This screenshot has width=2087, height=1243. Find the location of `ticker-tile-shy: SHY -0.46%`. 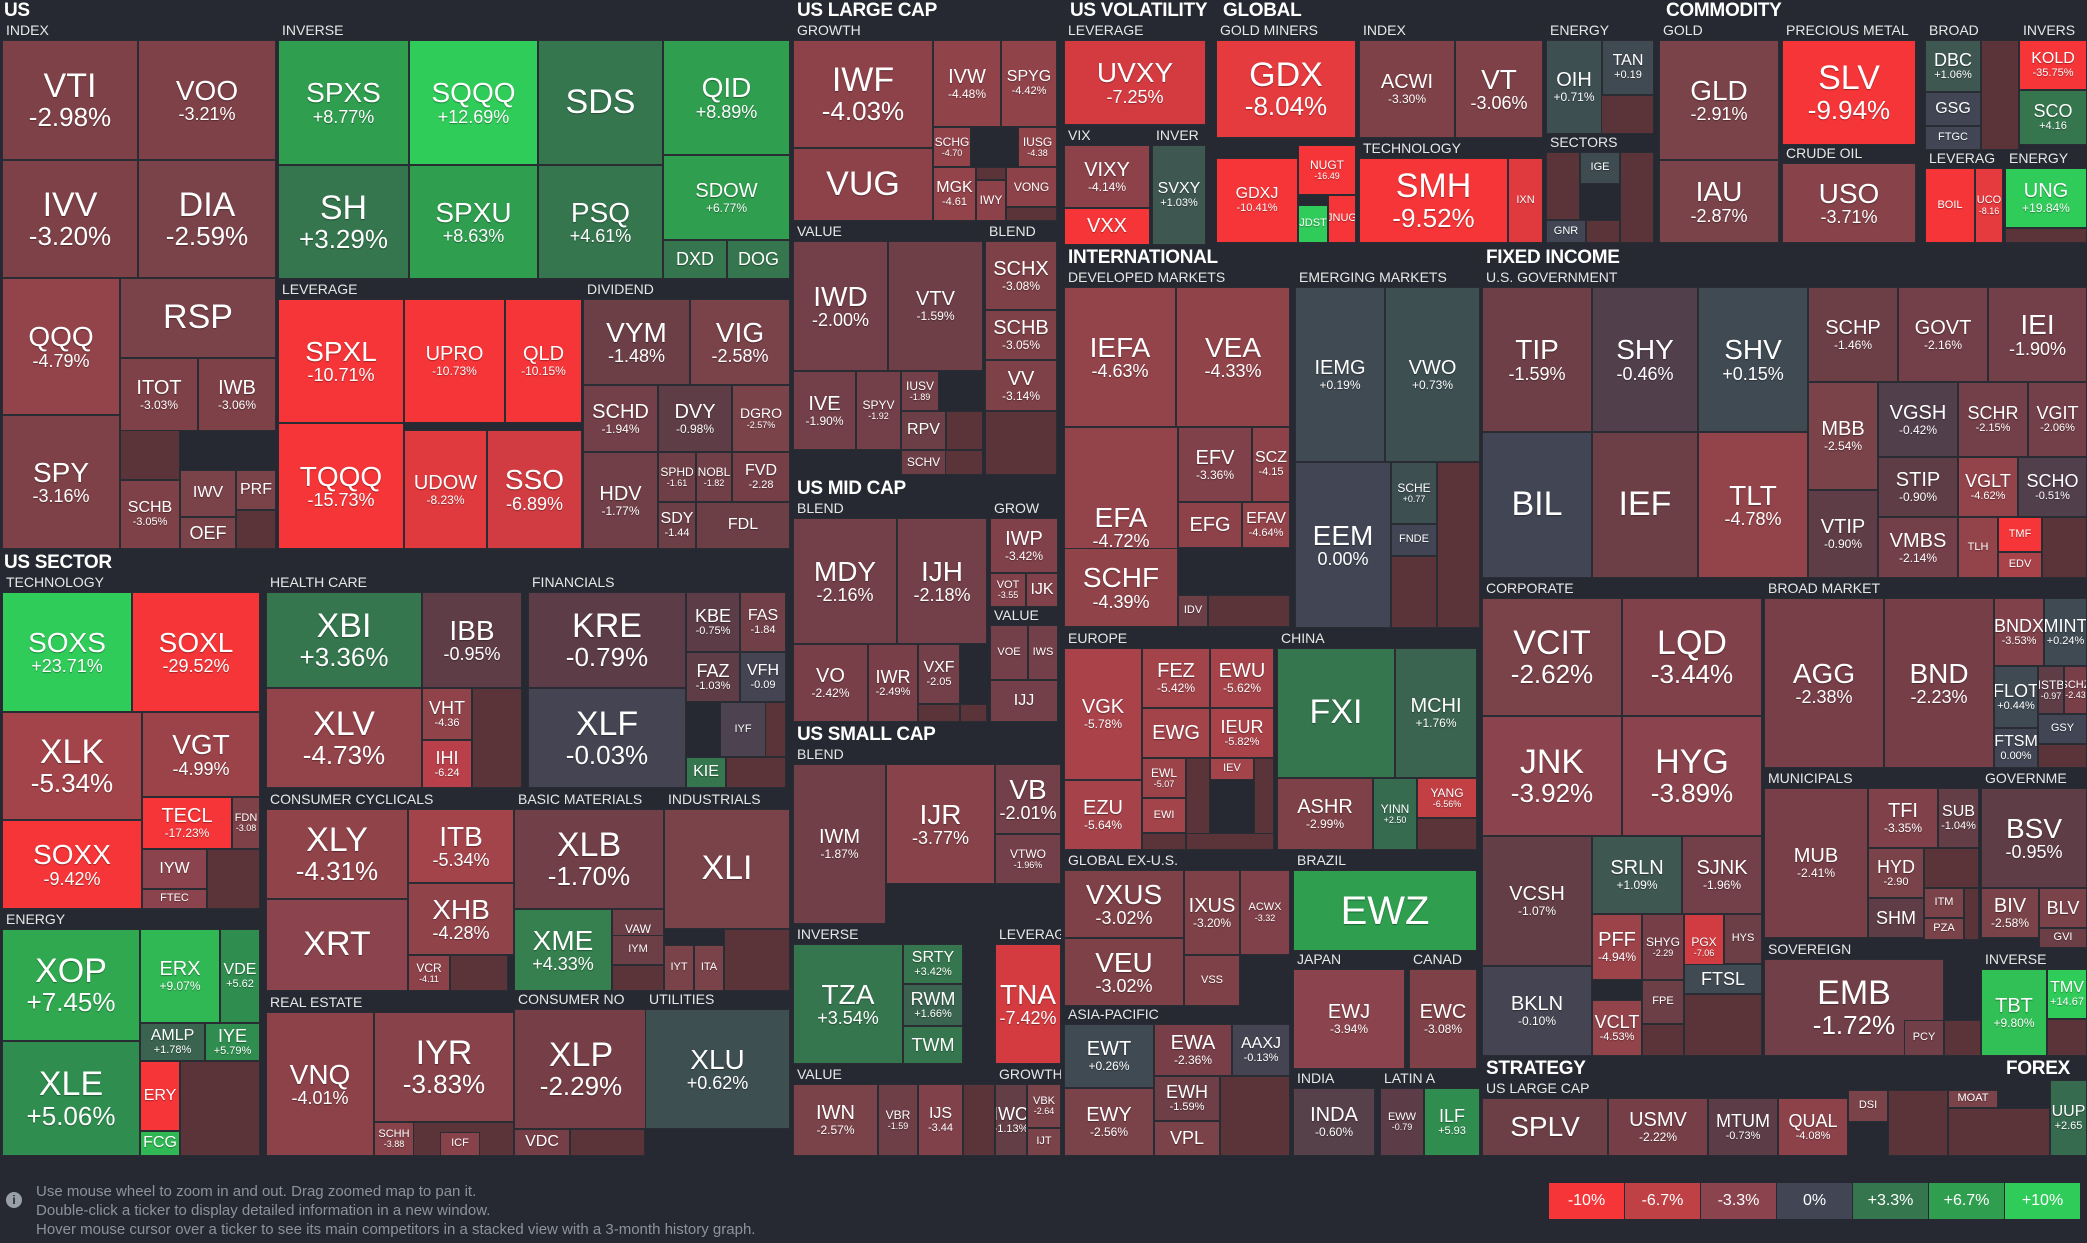

ticker-tile-shy: SHY -0.46% is located at coordinates (1645, 359).